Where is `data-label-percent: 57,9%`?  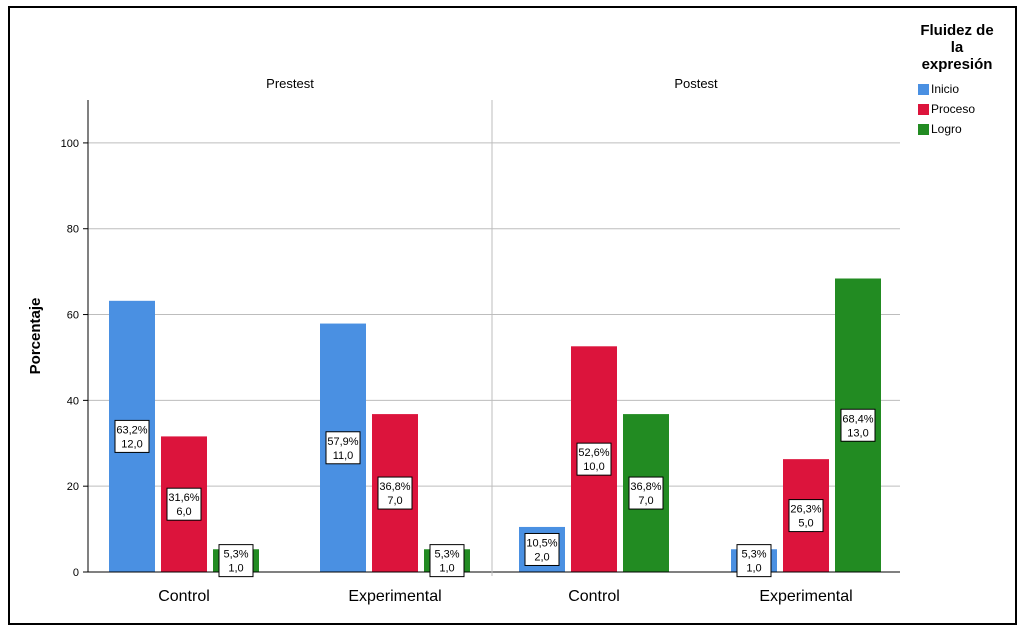
data-label-percent: 57,9% is located at coordinates (342, 442).